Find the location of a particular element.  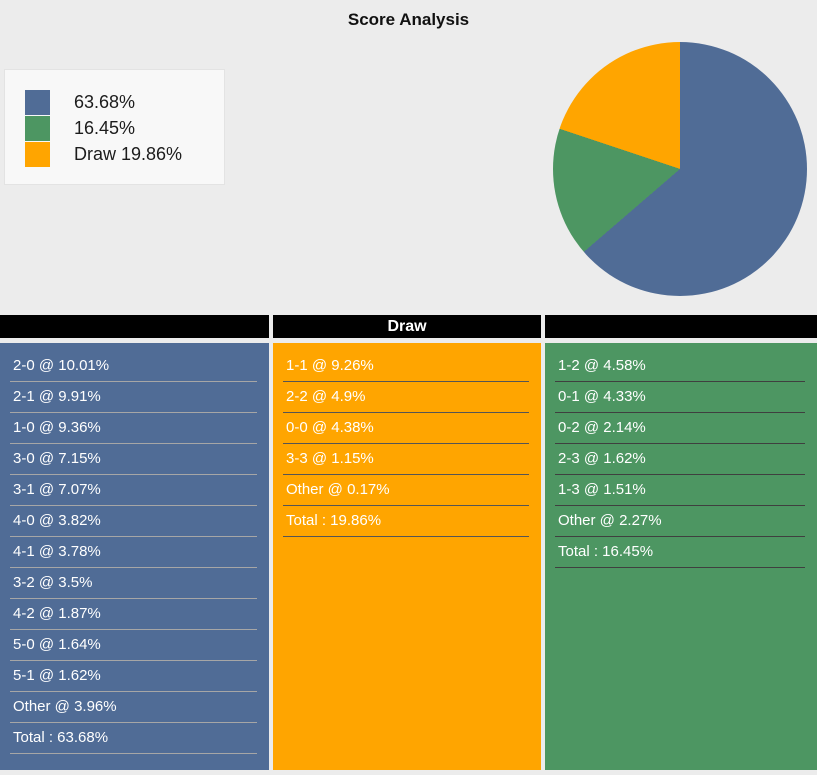

score-row: 4-2 @ 1.87% is located at coordinates (134, 614).